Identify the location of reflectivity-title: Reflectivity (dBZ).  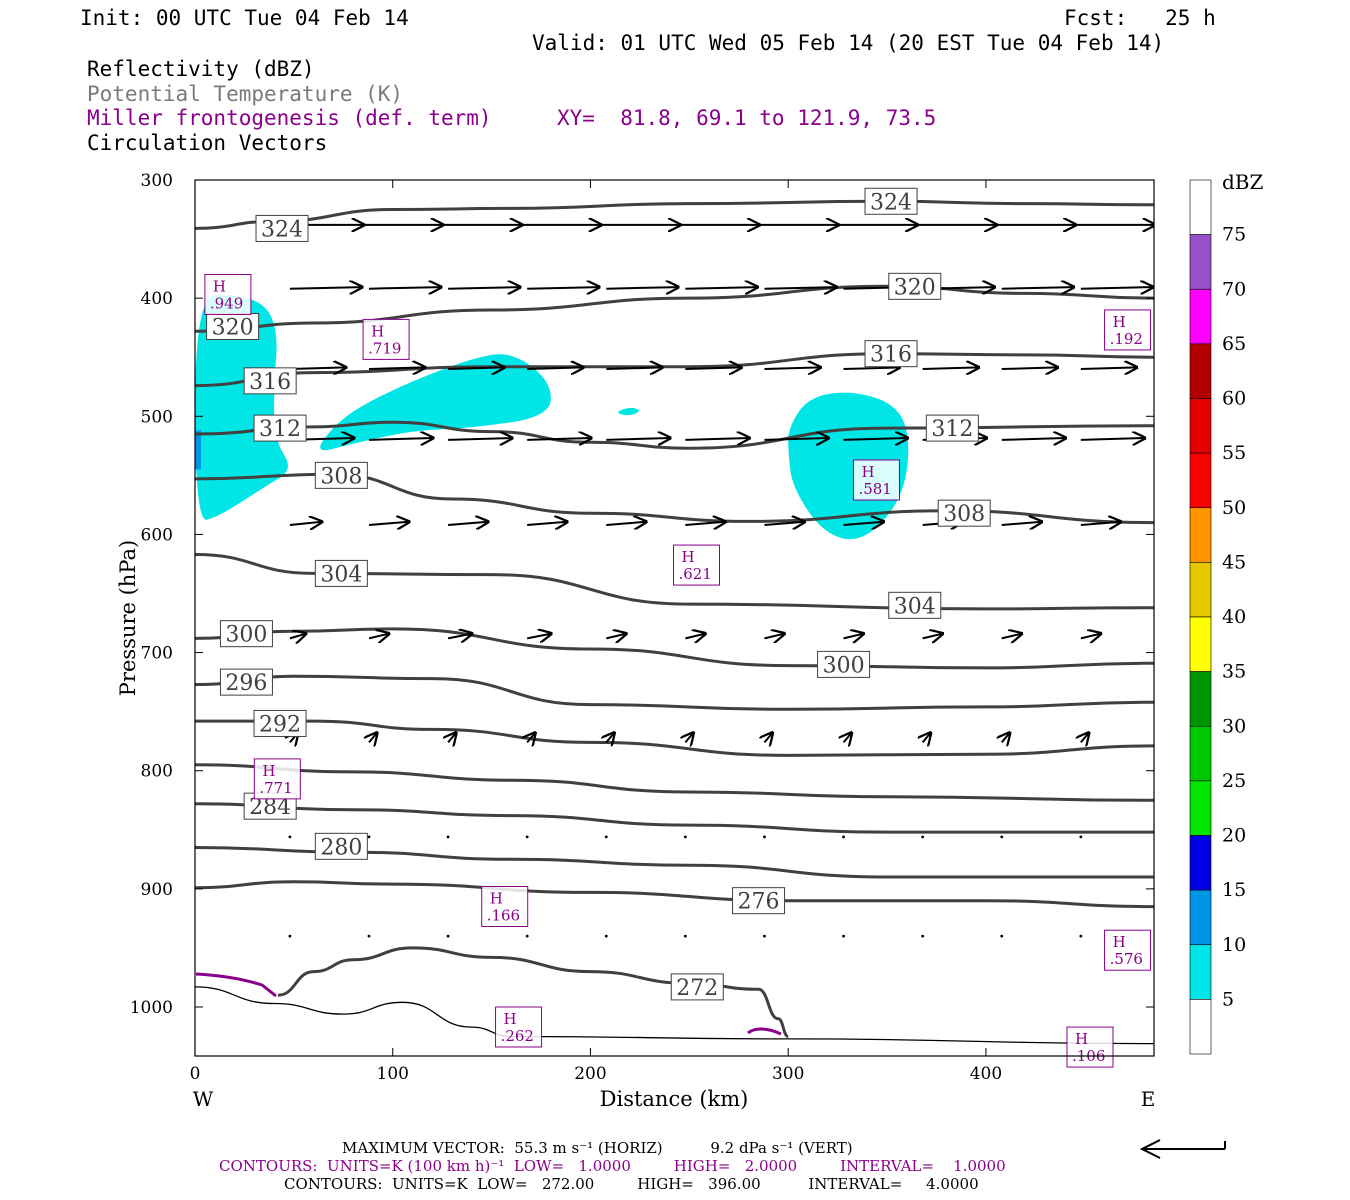
(201, 69).